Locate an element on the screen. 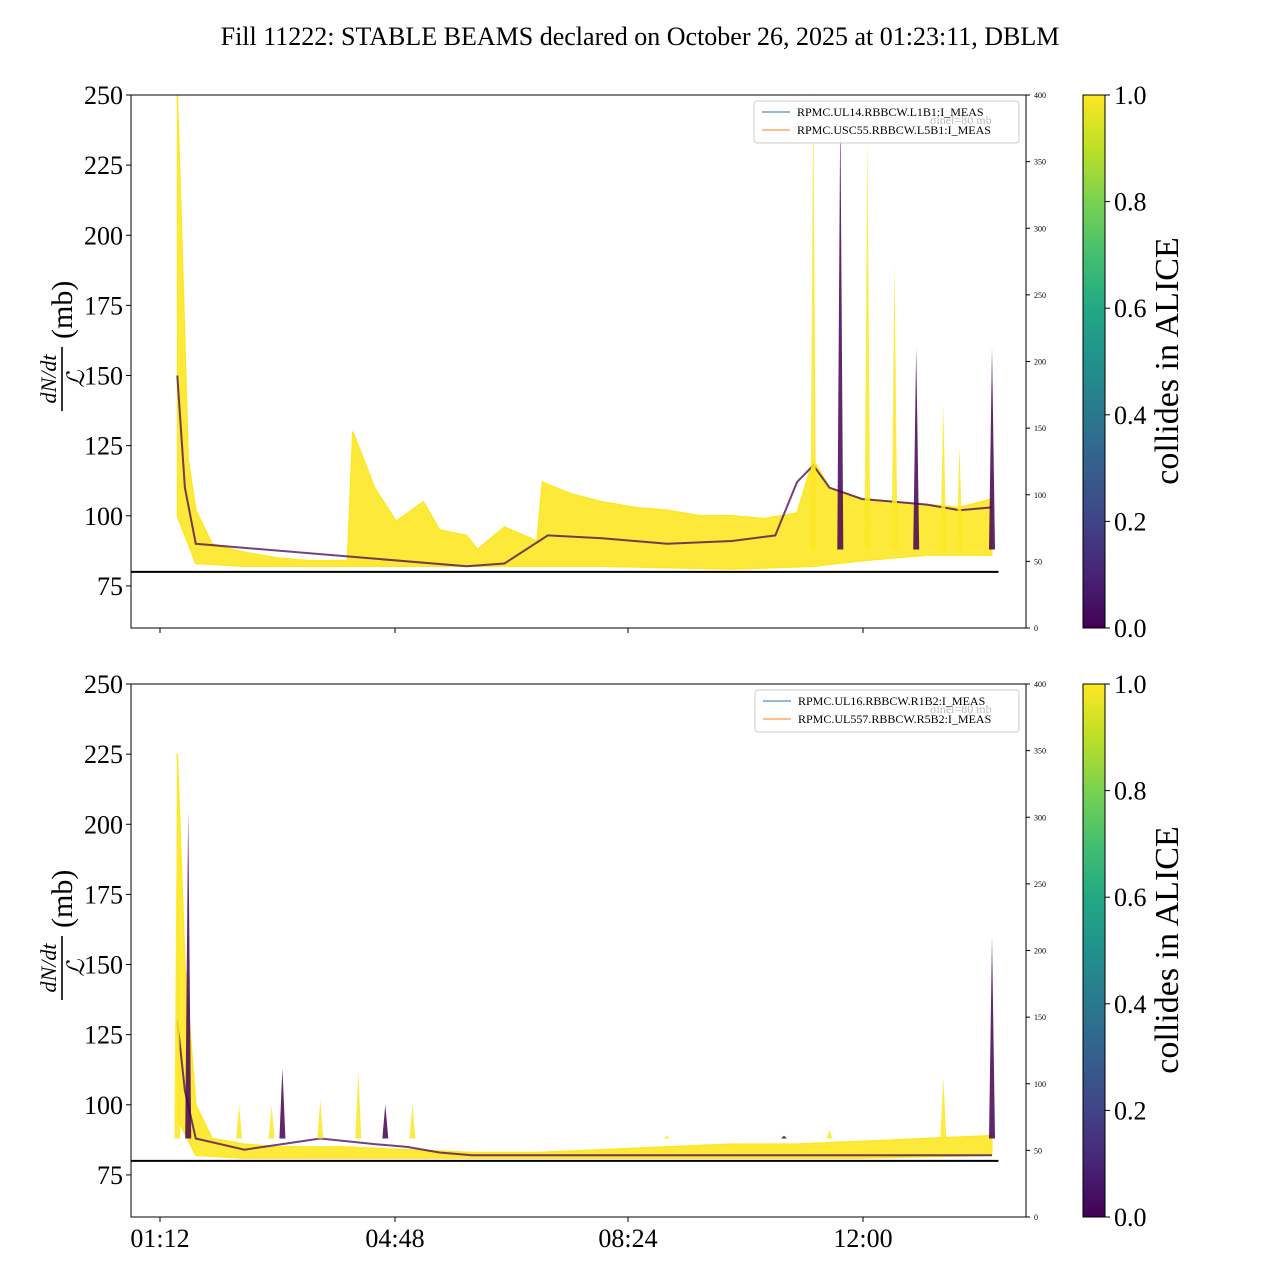 This screenshot has height=1280, width=1280. right-y-tick-label: 250 is located at coordinates (1040, 295).